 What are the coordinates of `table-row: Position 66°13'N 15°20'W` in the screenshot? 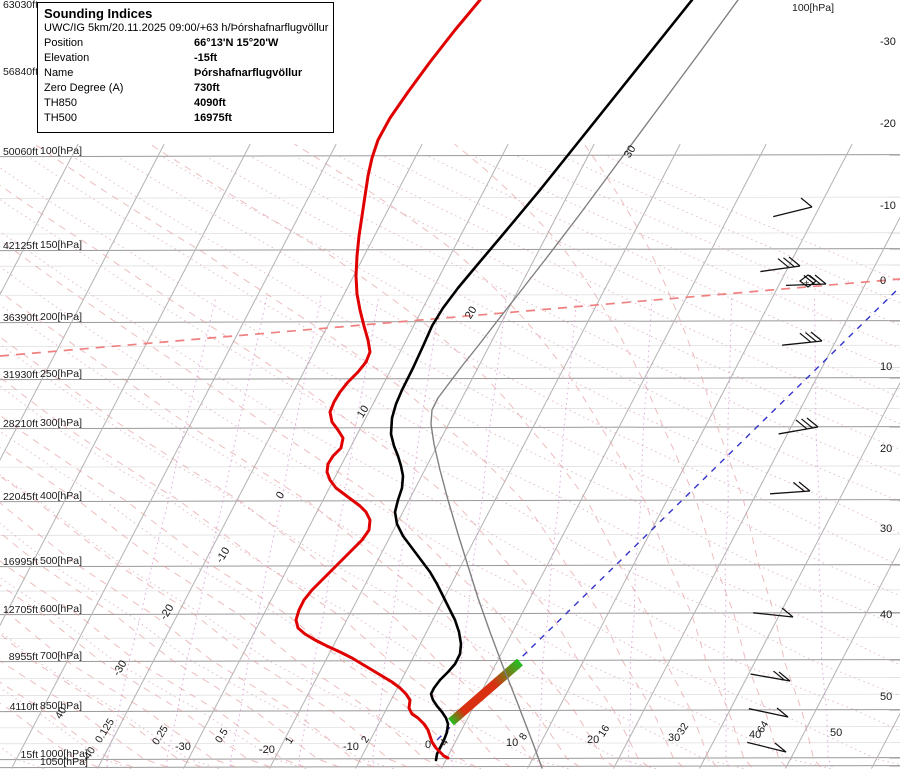 It's located at (187, 43).